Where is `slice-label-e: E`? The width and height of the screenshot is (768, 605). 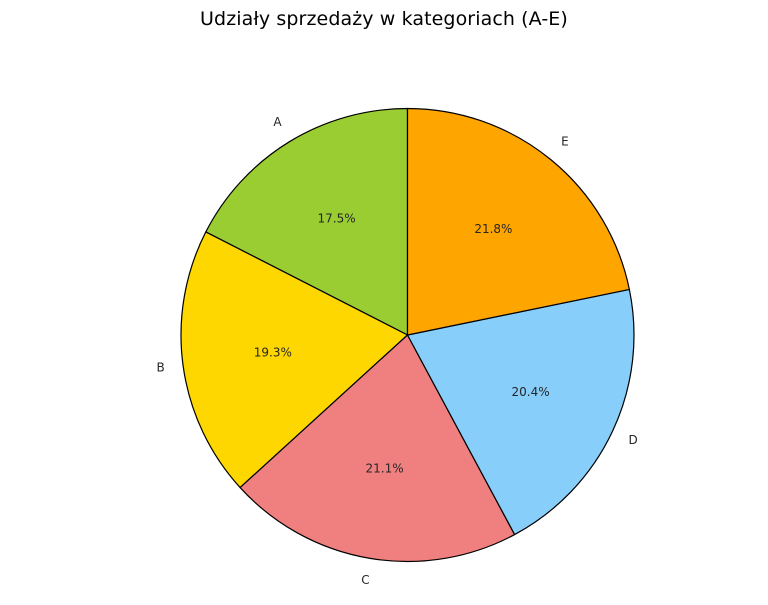 slice-label-e: E is located at coordinates (565, 141).